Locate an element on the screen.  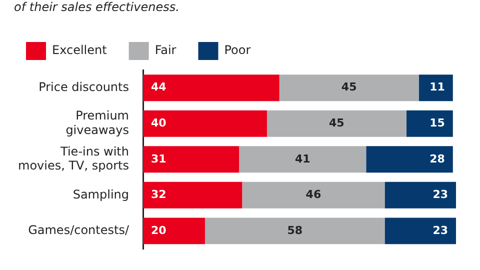
chart-subtitle: of their sales effectiveness. is located at coordinates (97, 7).